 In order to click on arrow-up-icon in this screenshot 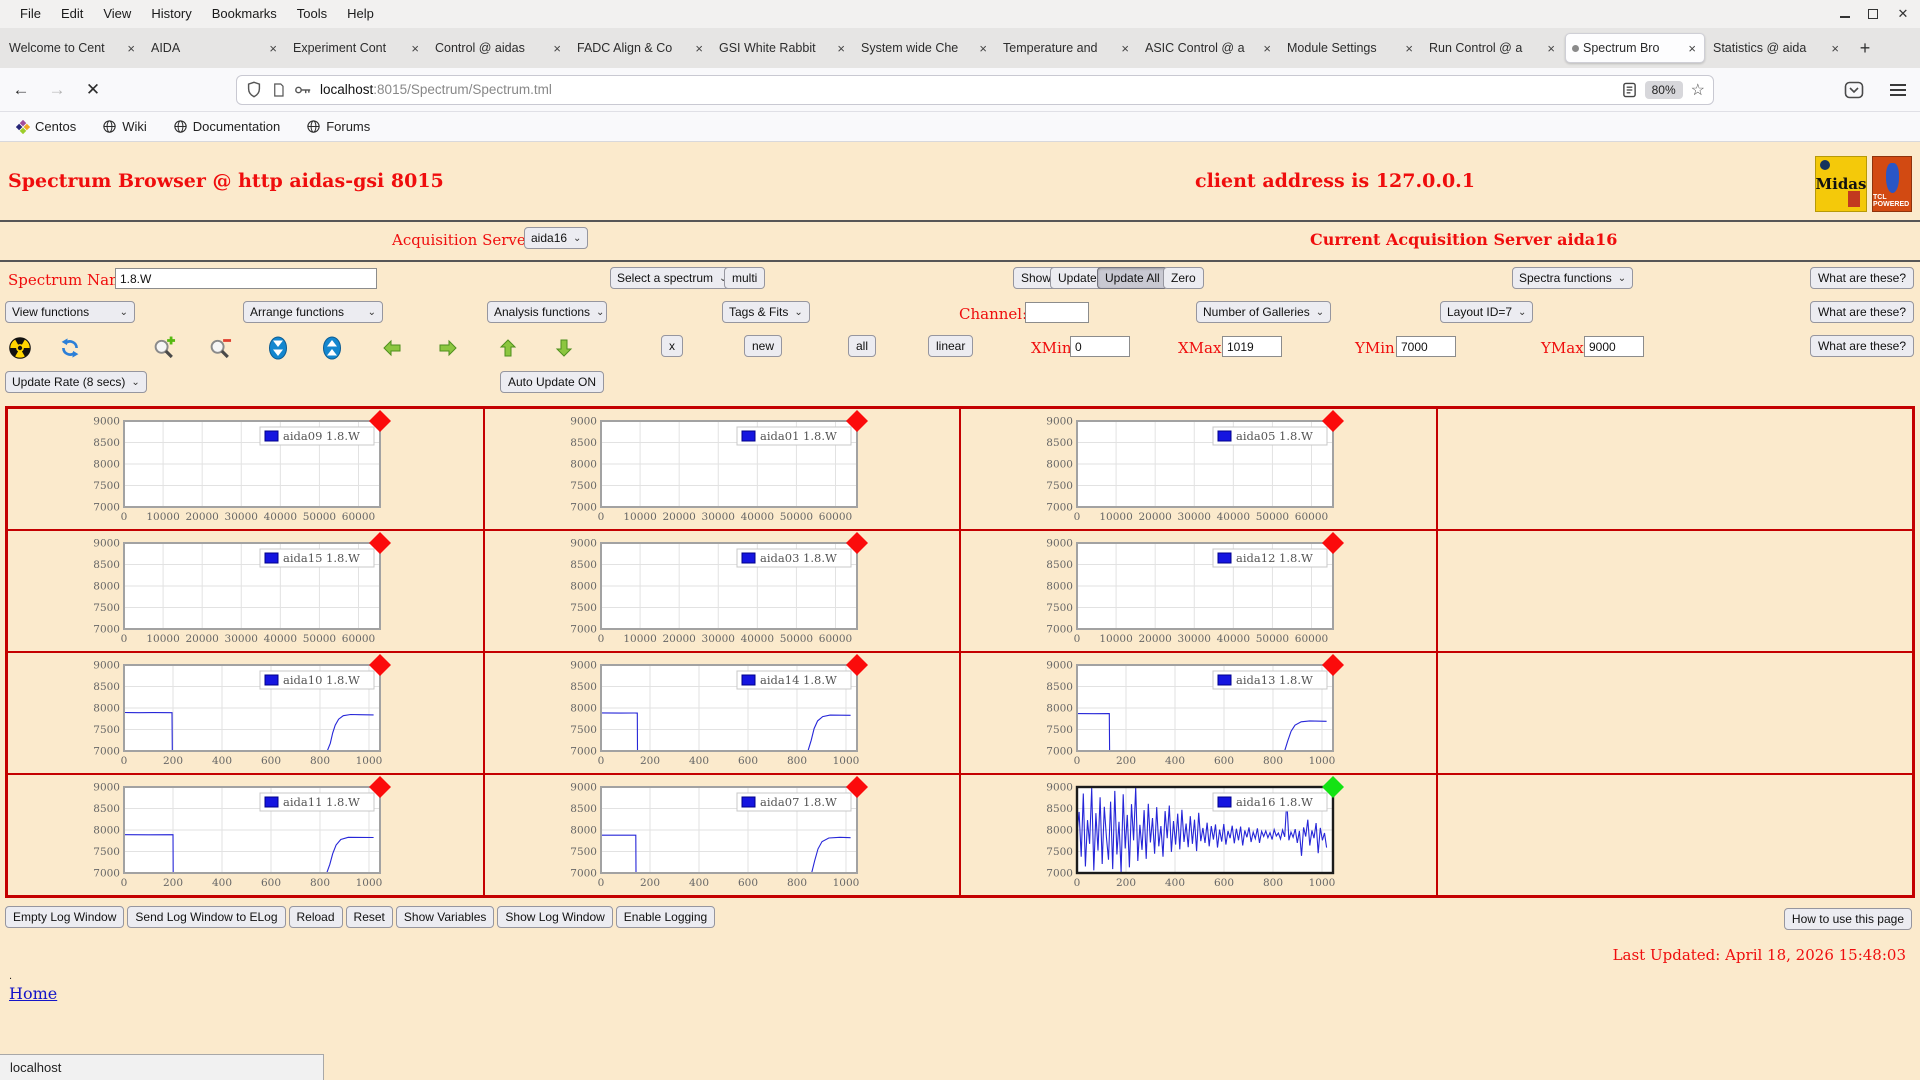, I will do `click(508, 348)`.